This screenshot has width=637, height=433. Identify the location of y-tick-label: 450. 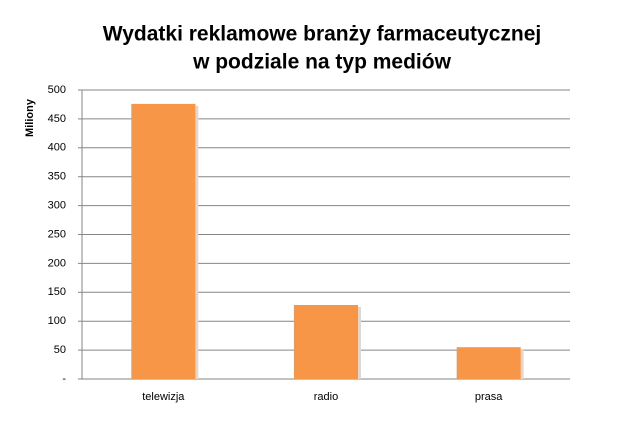
(57, 119).